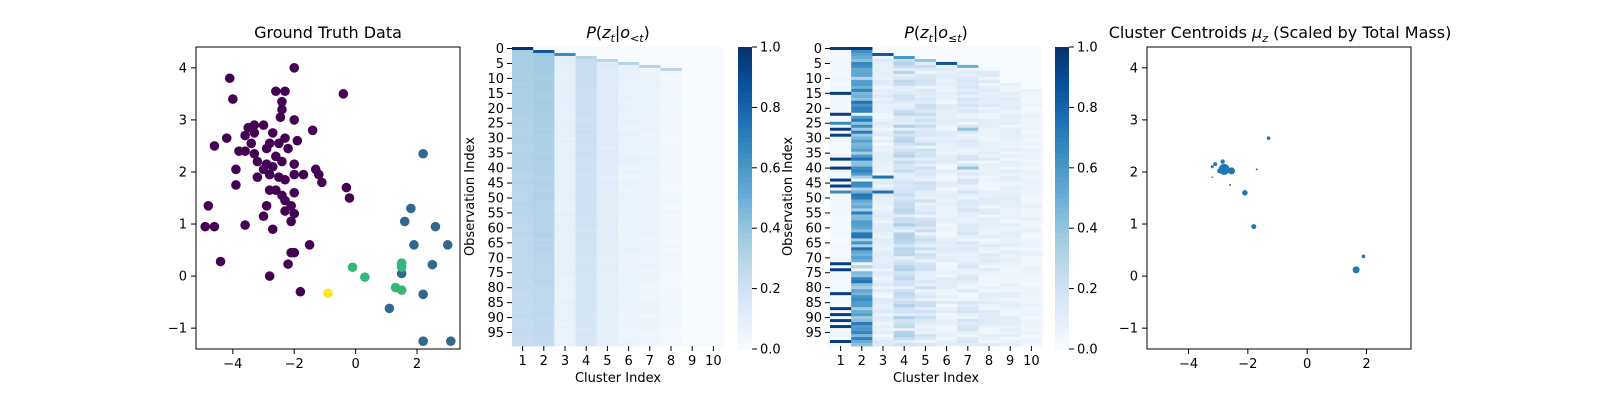  Describe the element at coordinates (1134, 172) in the screenshot. I see `panel4-ytick-label: 2` at that location.